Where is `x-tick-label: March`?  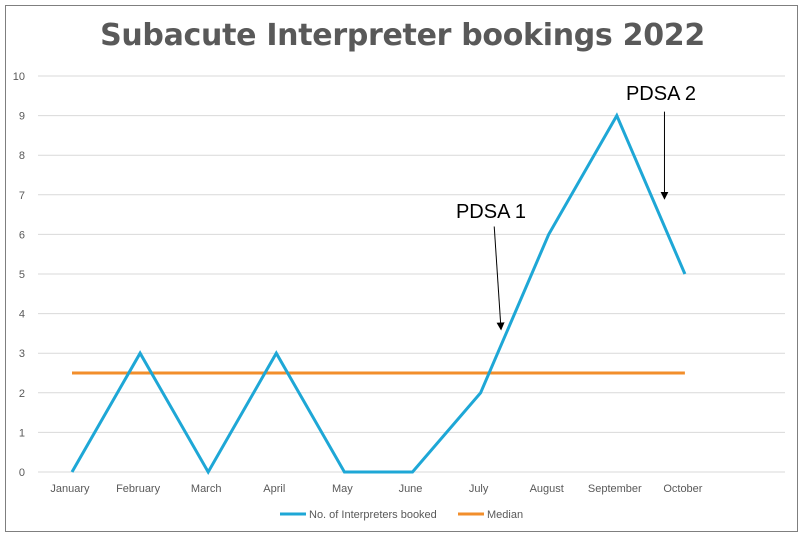
x-tick-label: March is located at coordinates (206, 489).